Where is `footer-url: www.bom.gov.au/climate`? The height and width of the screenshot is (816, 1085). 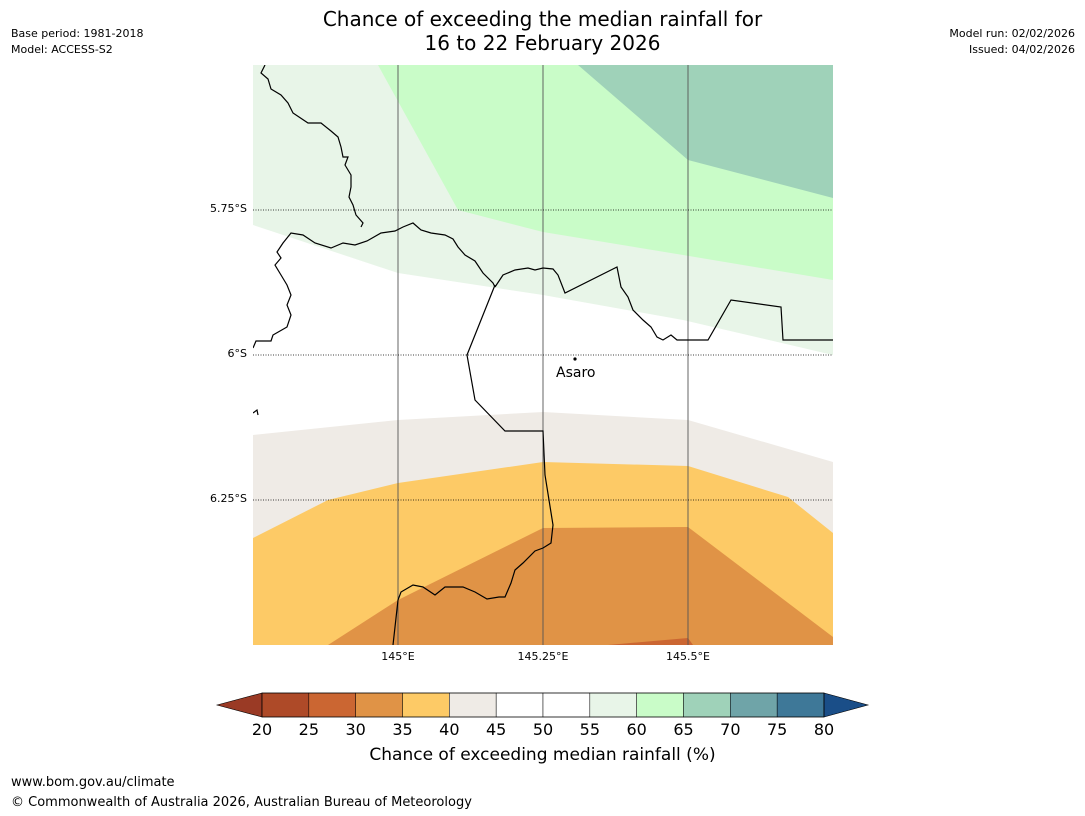 footer-url: www.bom.gov.au/climate is located at coordinates (93, 782).